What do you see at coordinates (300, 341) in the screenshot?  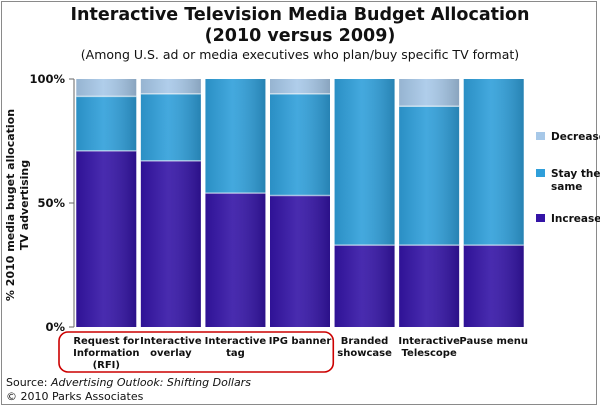 I see `x-tick-label: IPG banner` at bounding box center [300, 341].